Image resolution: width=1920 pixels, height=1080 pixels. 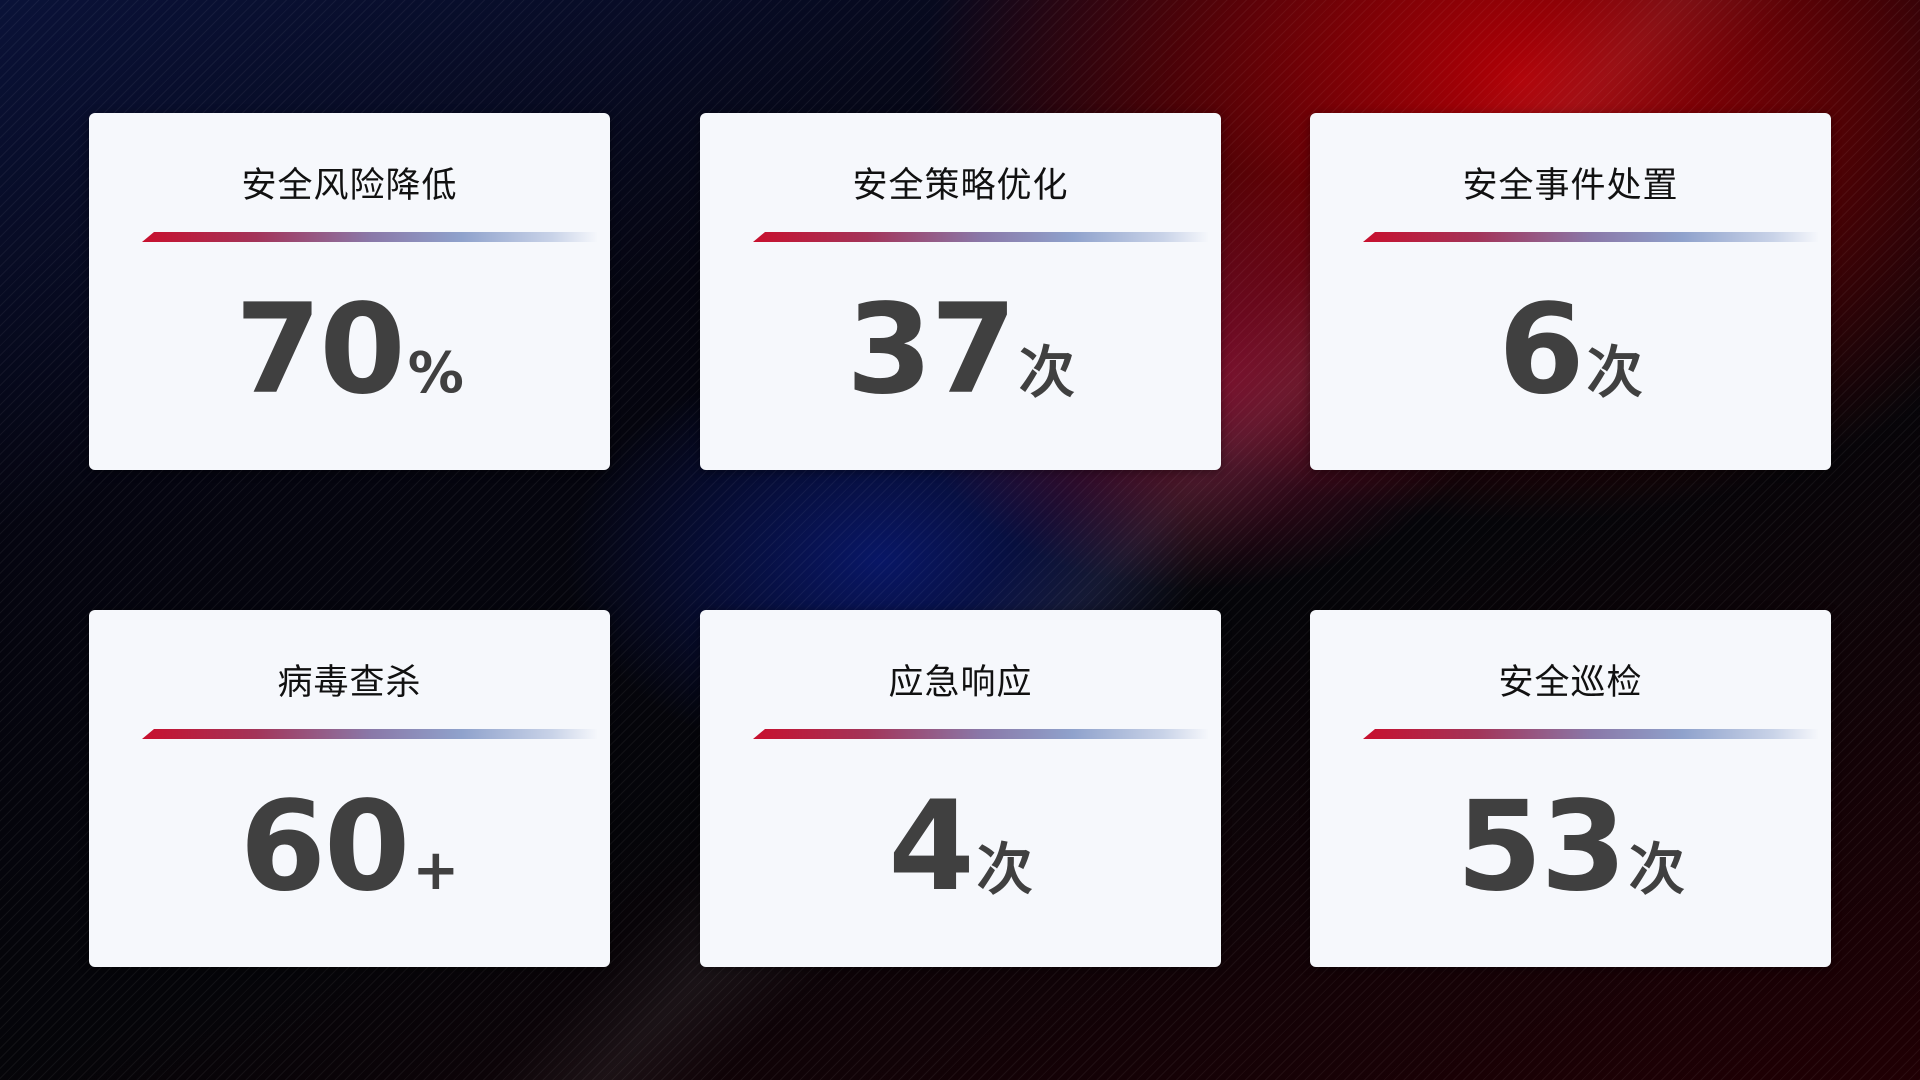 I want to click on stat-title: 安全风险降低, so click(x=349, y=186).